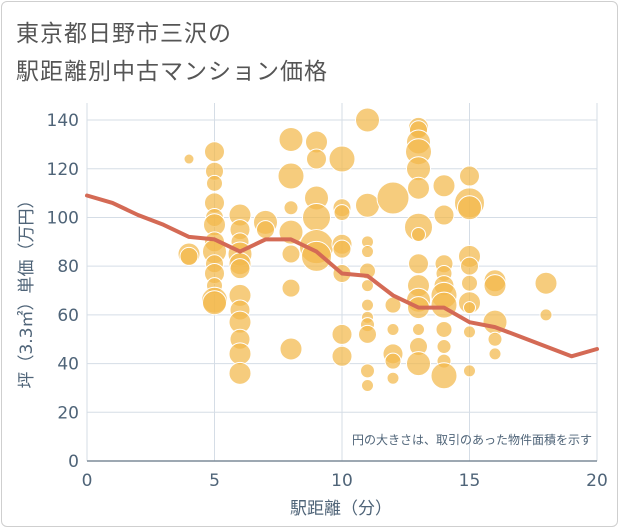 The image size is (621, 530). I want to click on x-tick-label: 5, so click(214, 481).